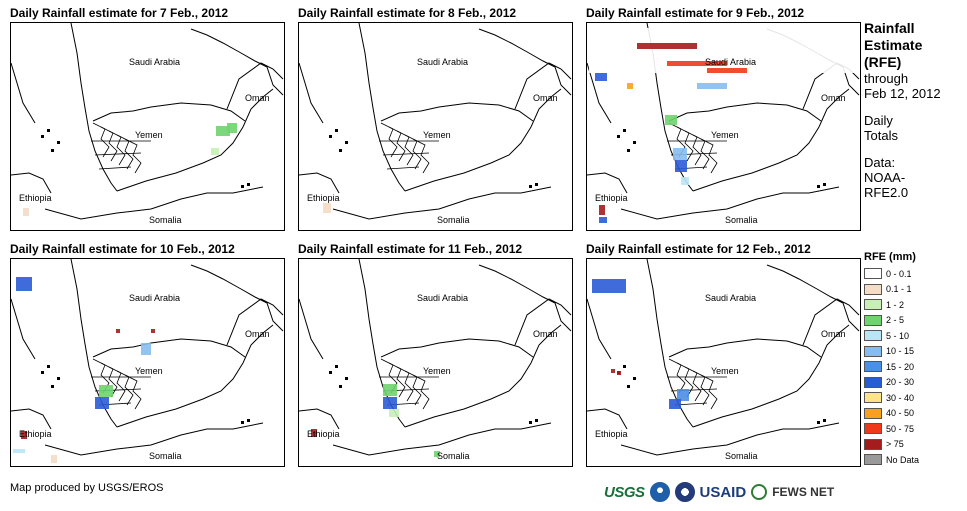 Image resolution: width=967 pixels, height=511 pixels. What do you see at coordinates (881, 135) in the screenshot?
I see `totals-text: Totals` at bounding box center [881, 135].